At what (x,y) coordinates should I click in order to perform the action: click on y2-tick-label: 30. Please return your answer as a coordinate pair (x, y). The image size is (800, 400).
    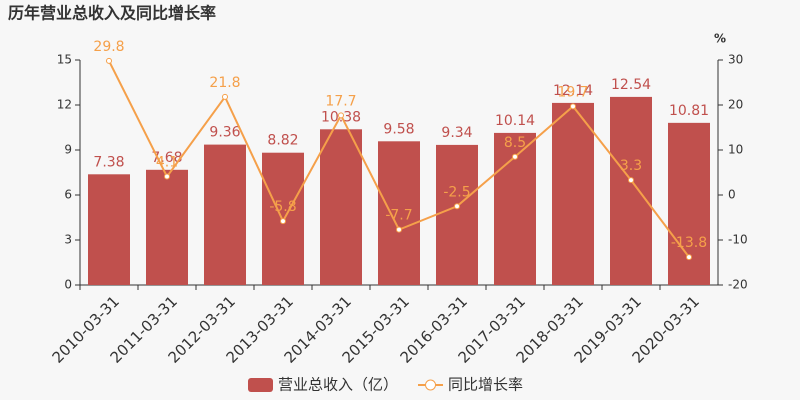
    Looking at the image, I should click on (735, 60).